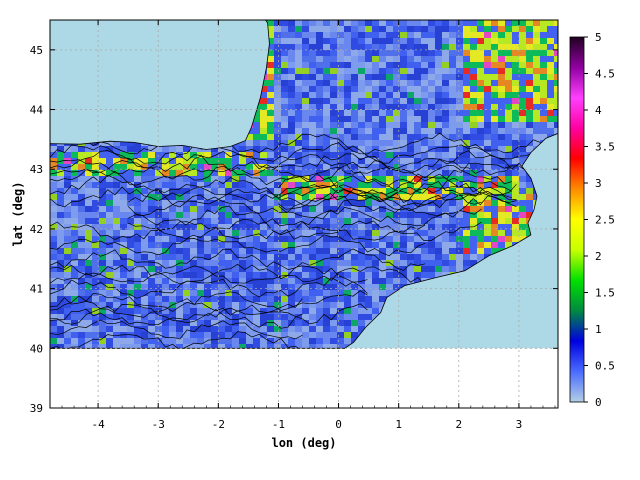 This screenshot has height=480, width=640. I want to click on y-tick-label: 40, so click(36, 348).